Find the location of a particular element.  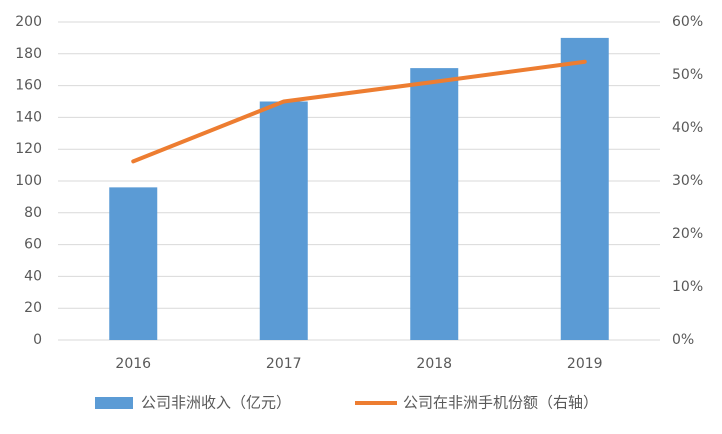

legend-label: 公司在非洲手机份额（右轴） is located at coordinates (500, 403).